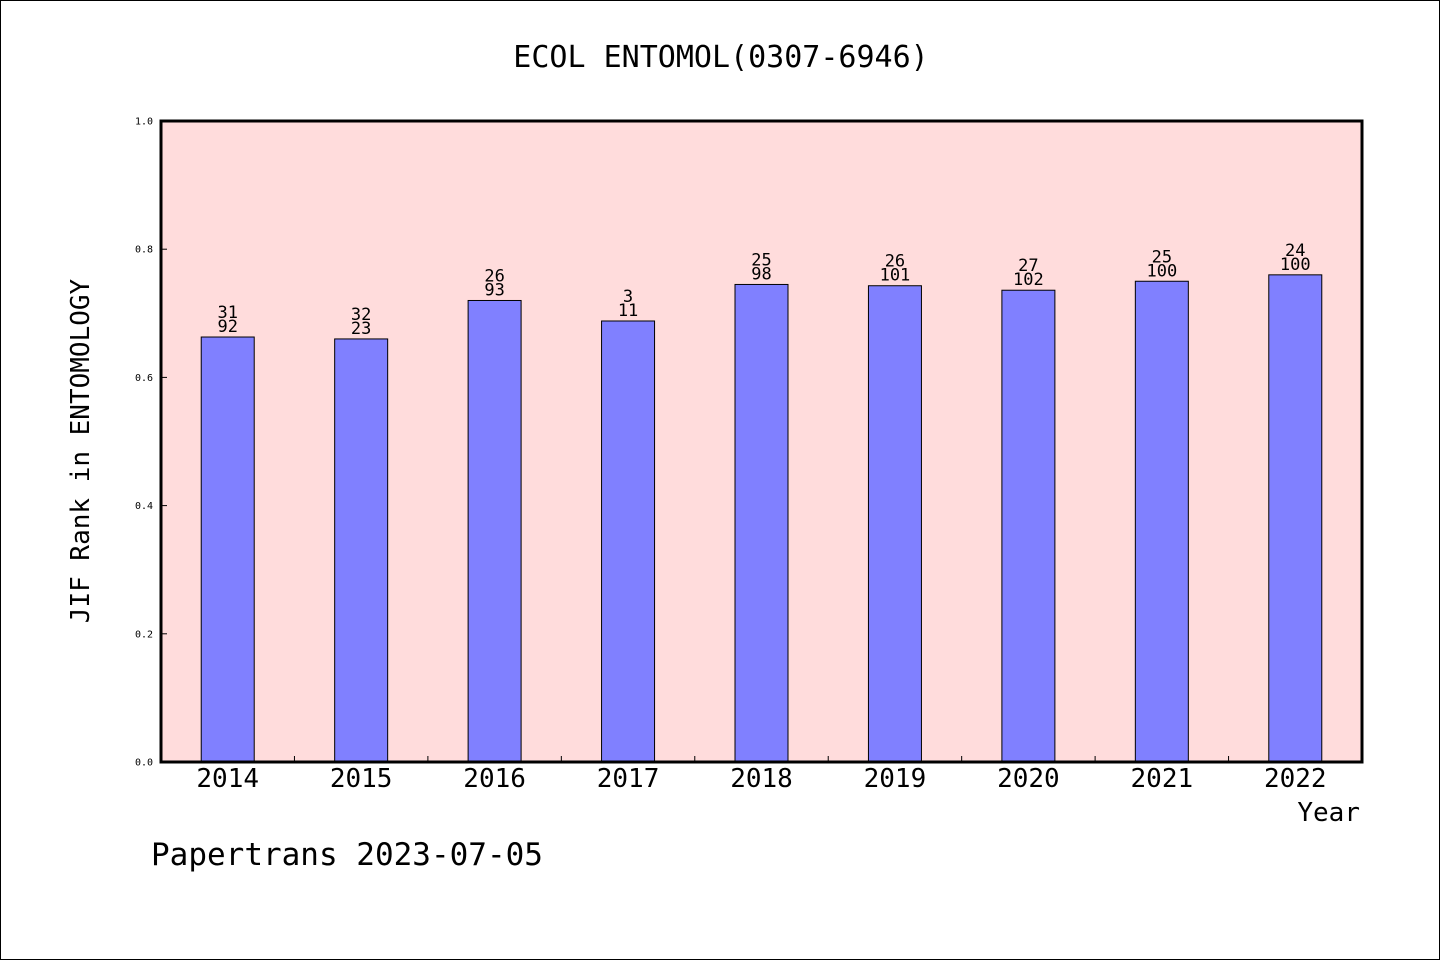  What do you see at coordinates (1295, 518) in the screenshot?
I see `bar-2022` at bounding box center [1295, 518].